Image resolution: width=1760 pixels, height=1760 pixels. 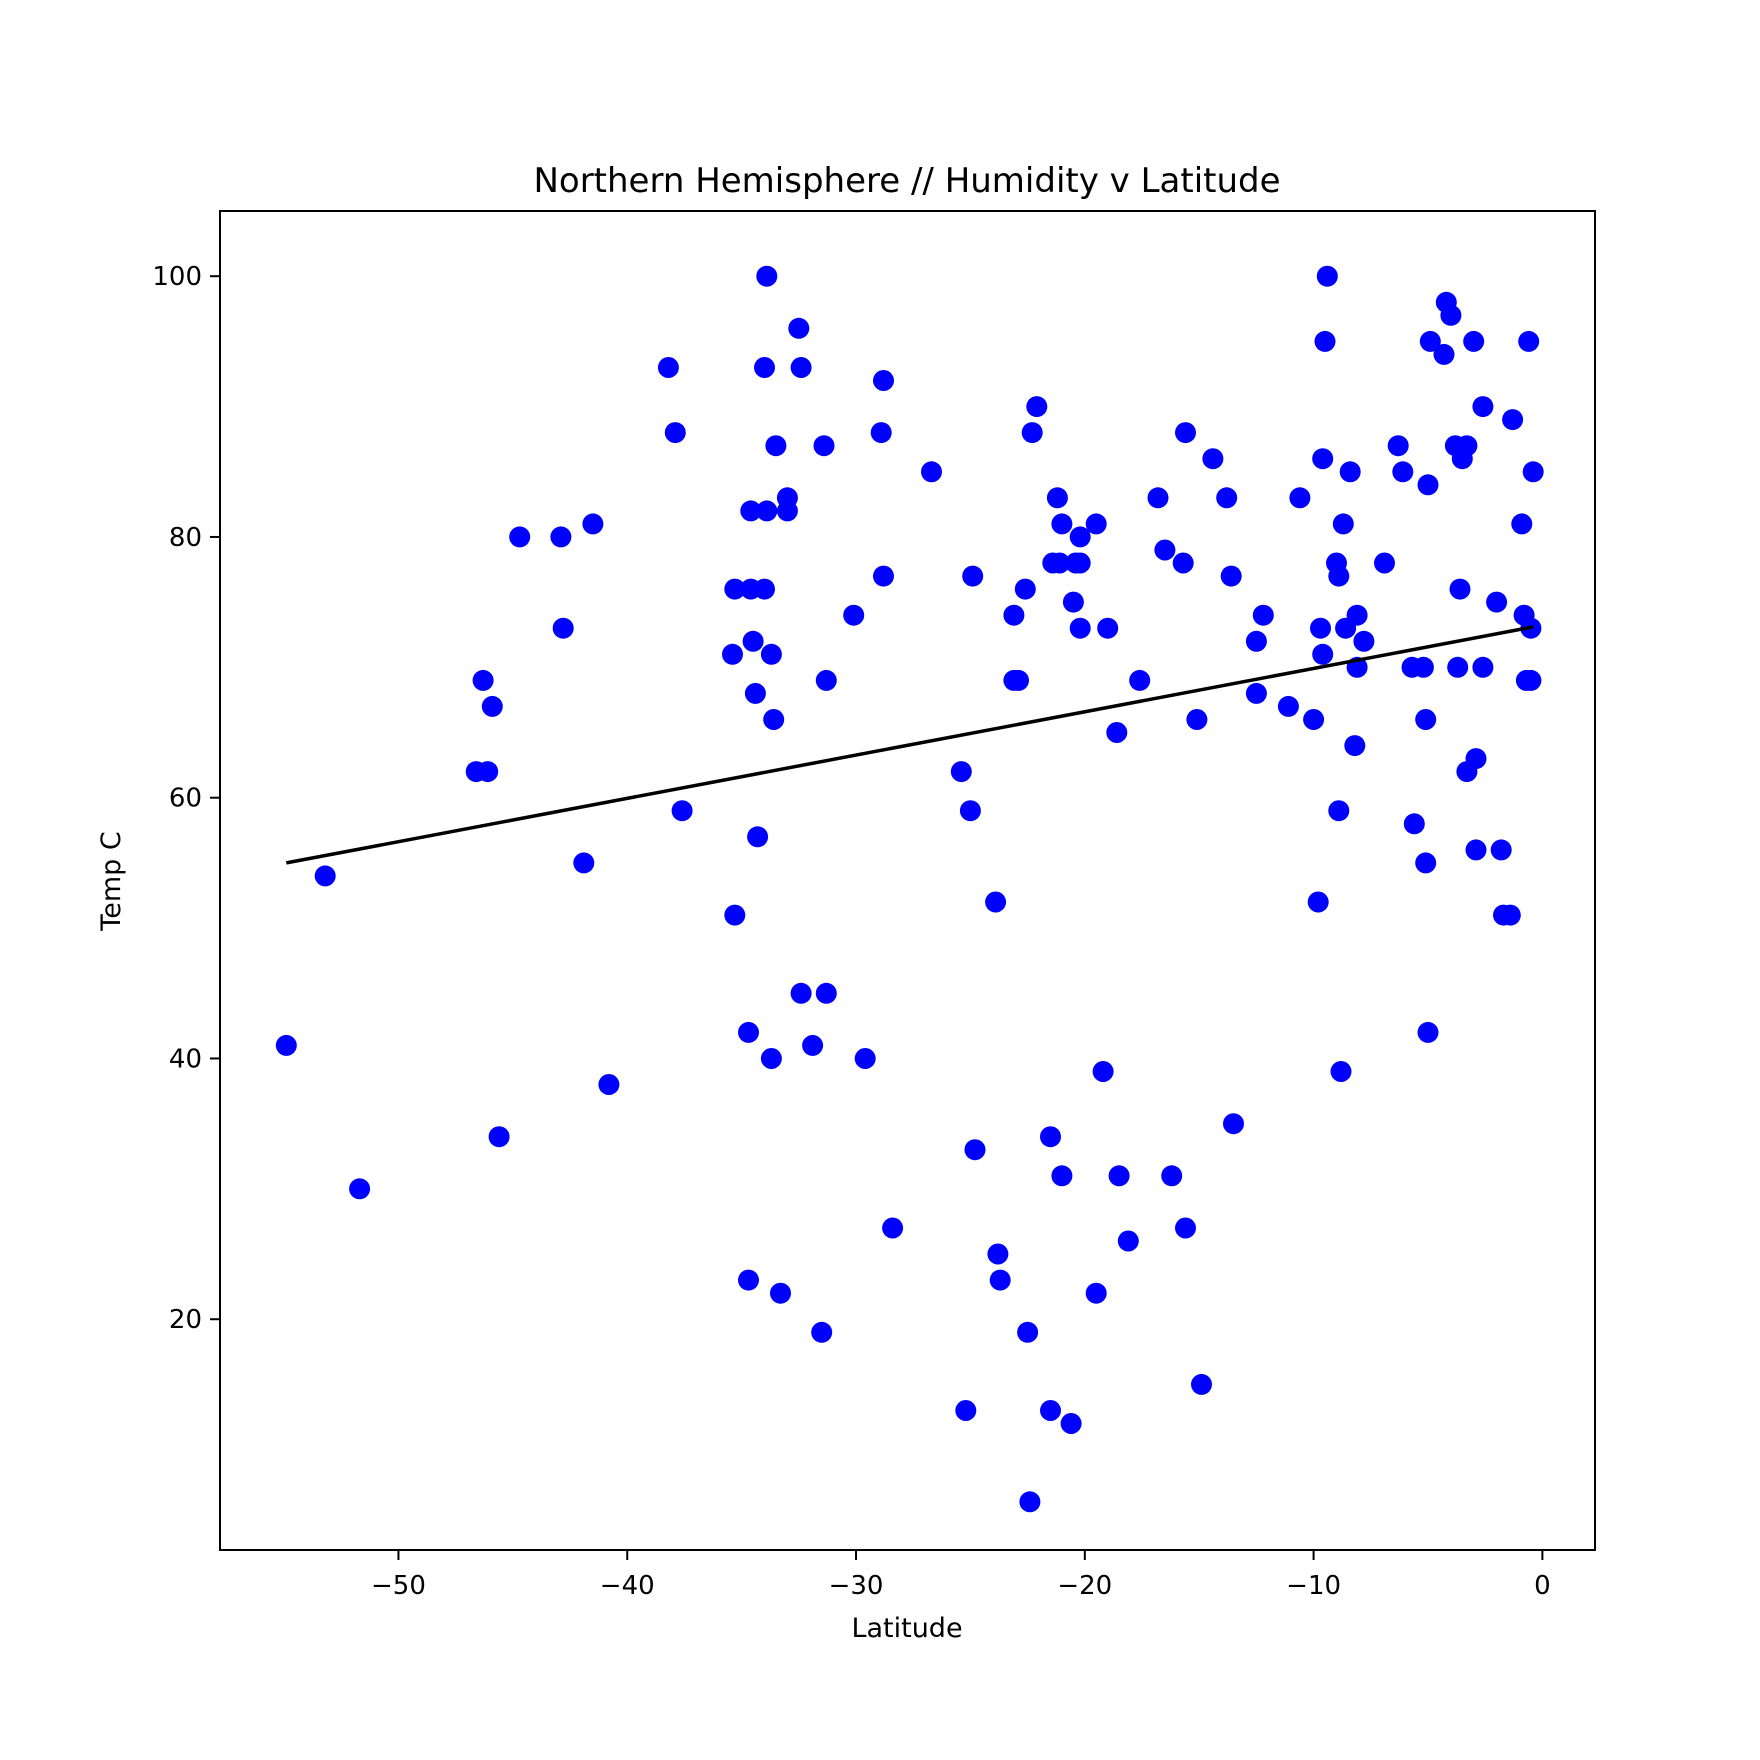 What do you see at coordinates (185, 1059) in the screenshot?
I see `y-tick-label: 40` at bounding box center [185, 1059].